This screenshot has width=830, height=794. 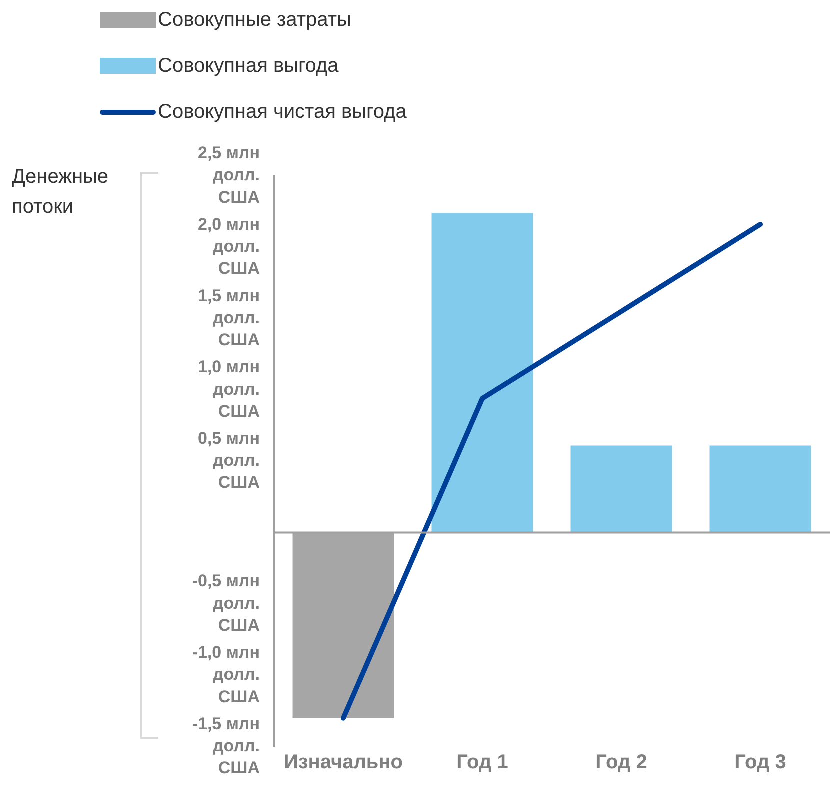 I want to click on x-tick-label: Год 1, so click(x=482, y=762).